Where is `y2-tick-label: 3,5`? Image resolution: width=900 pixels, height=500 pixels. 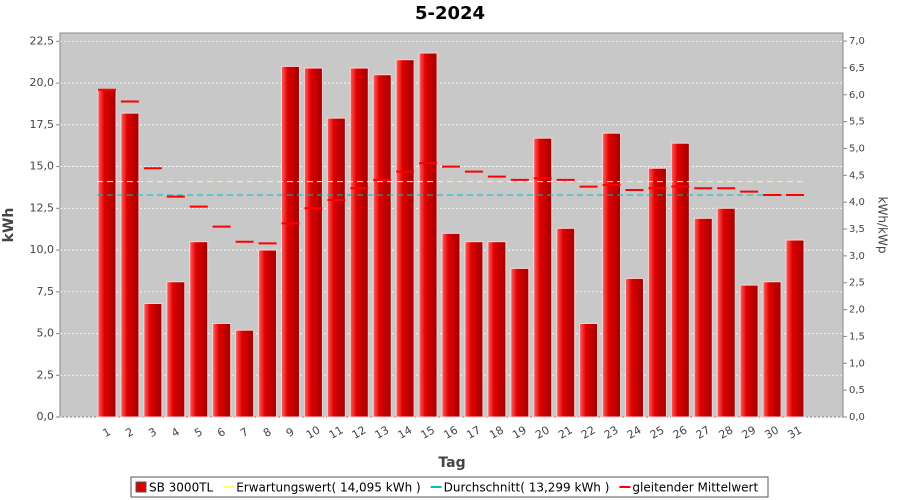
y2-tick-label: 3,5 is located at coordinates (857, 229).